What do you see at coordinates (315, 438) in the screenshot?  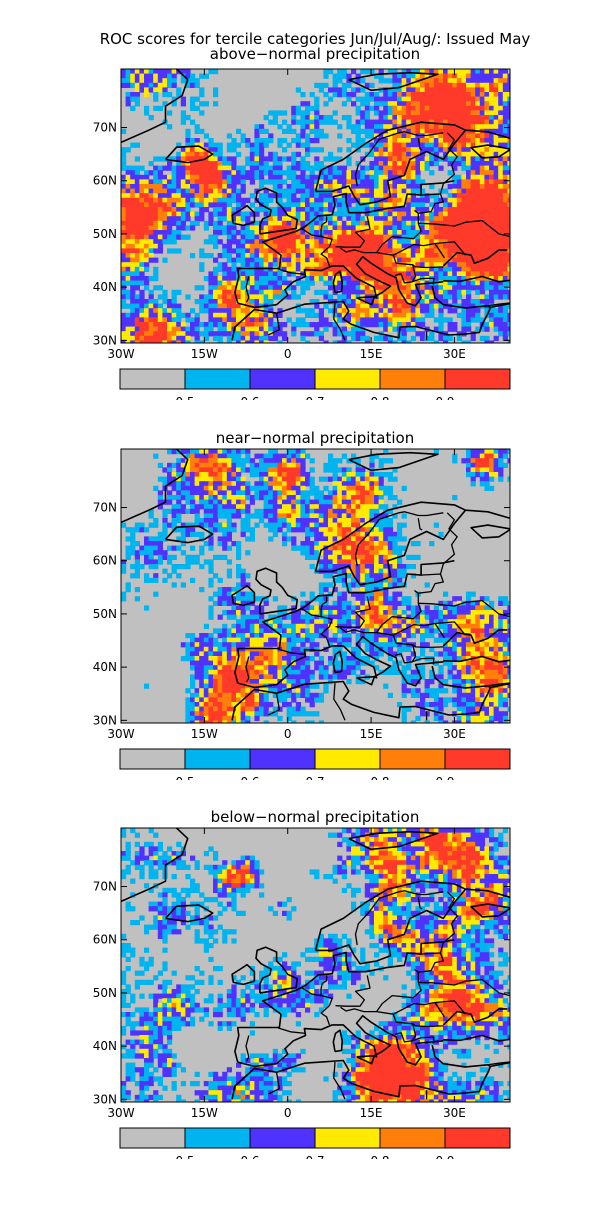 I see `panel-title-near: near−normal precipitation` at bounding box center [315, 438].